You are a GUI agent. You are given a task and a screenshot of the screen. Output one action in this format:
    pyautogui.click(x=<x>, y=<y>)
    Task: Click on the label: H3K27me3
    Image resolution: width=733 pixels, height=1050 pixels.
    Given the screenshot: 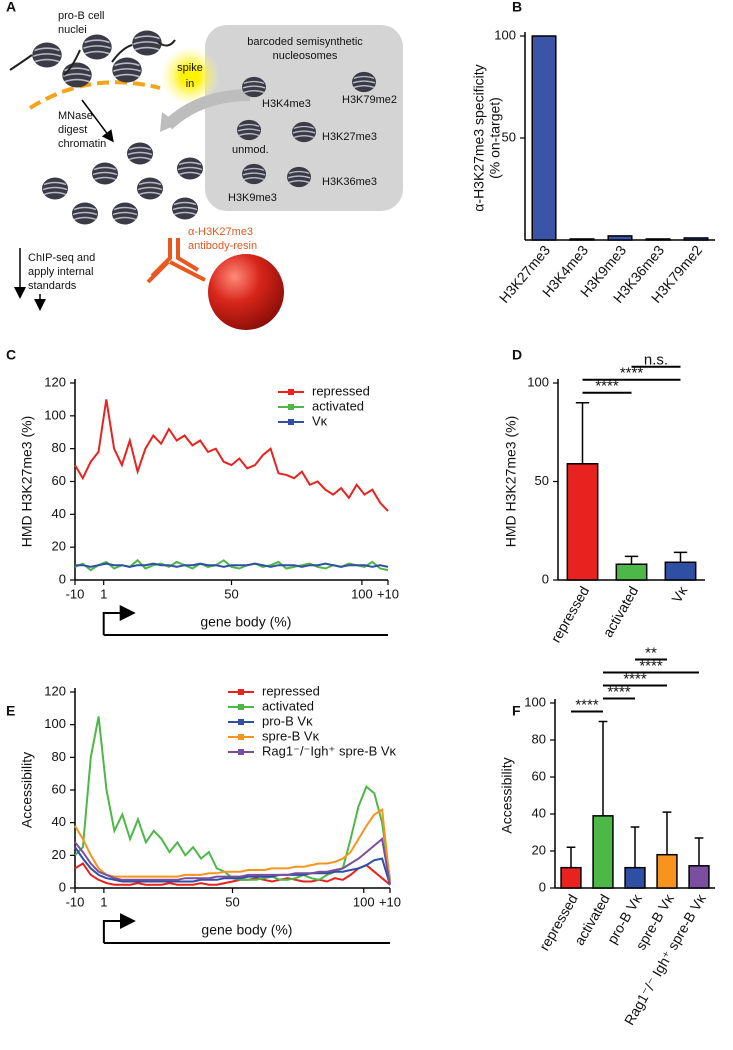 What is the action you would take?
    pyautogui.click(x=349, y=137)
    